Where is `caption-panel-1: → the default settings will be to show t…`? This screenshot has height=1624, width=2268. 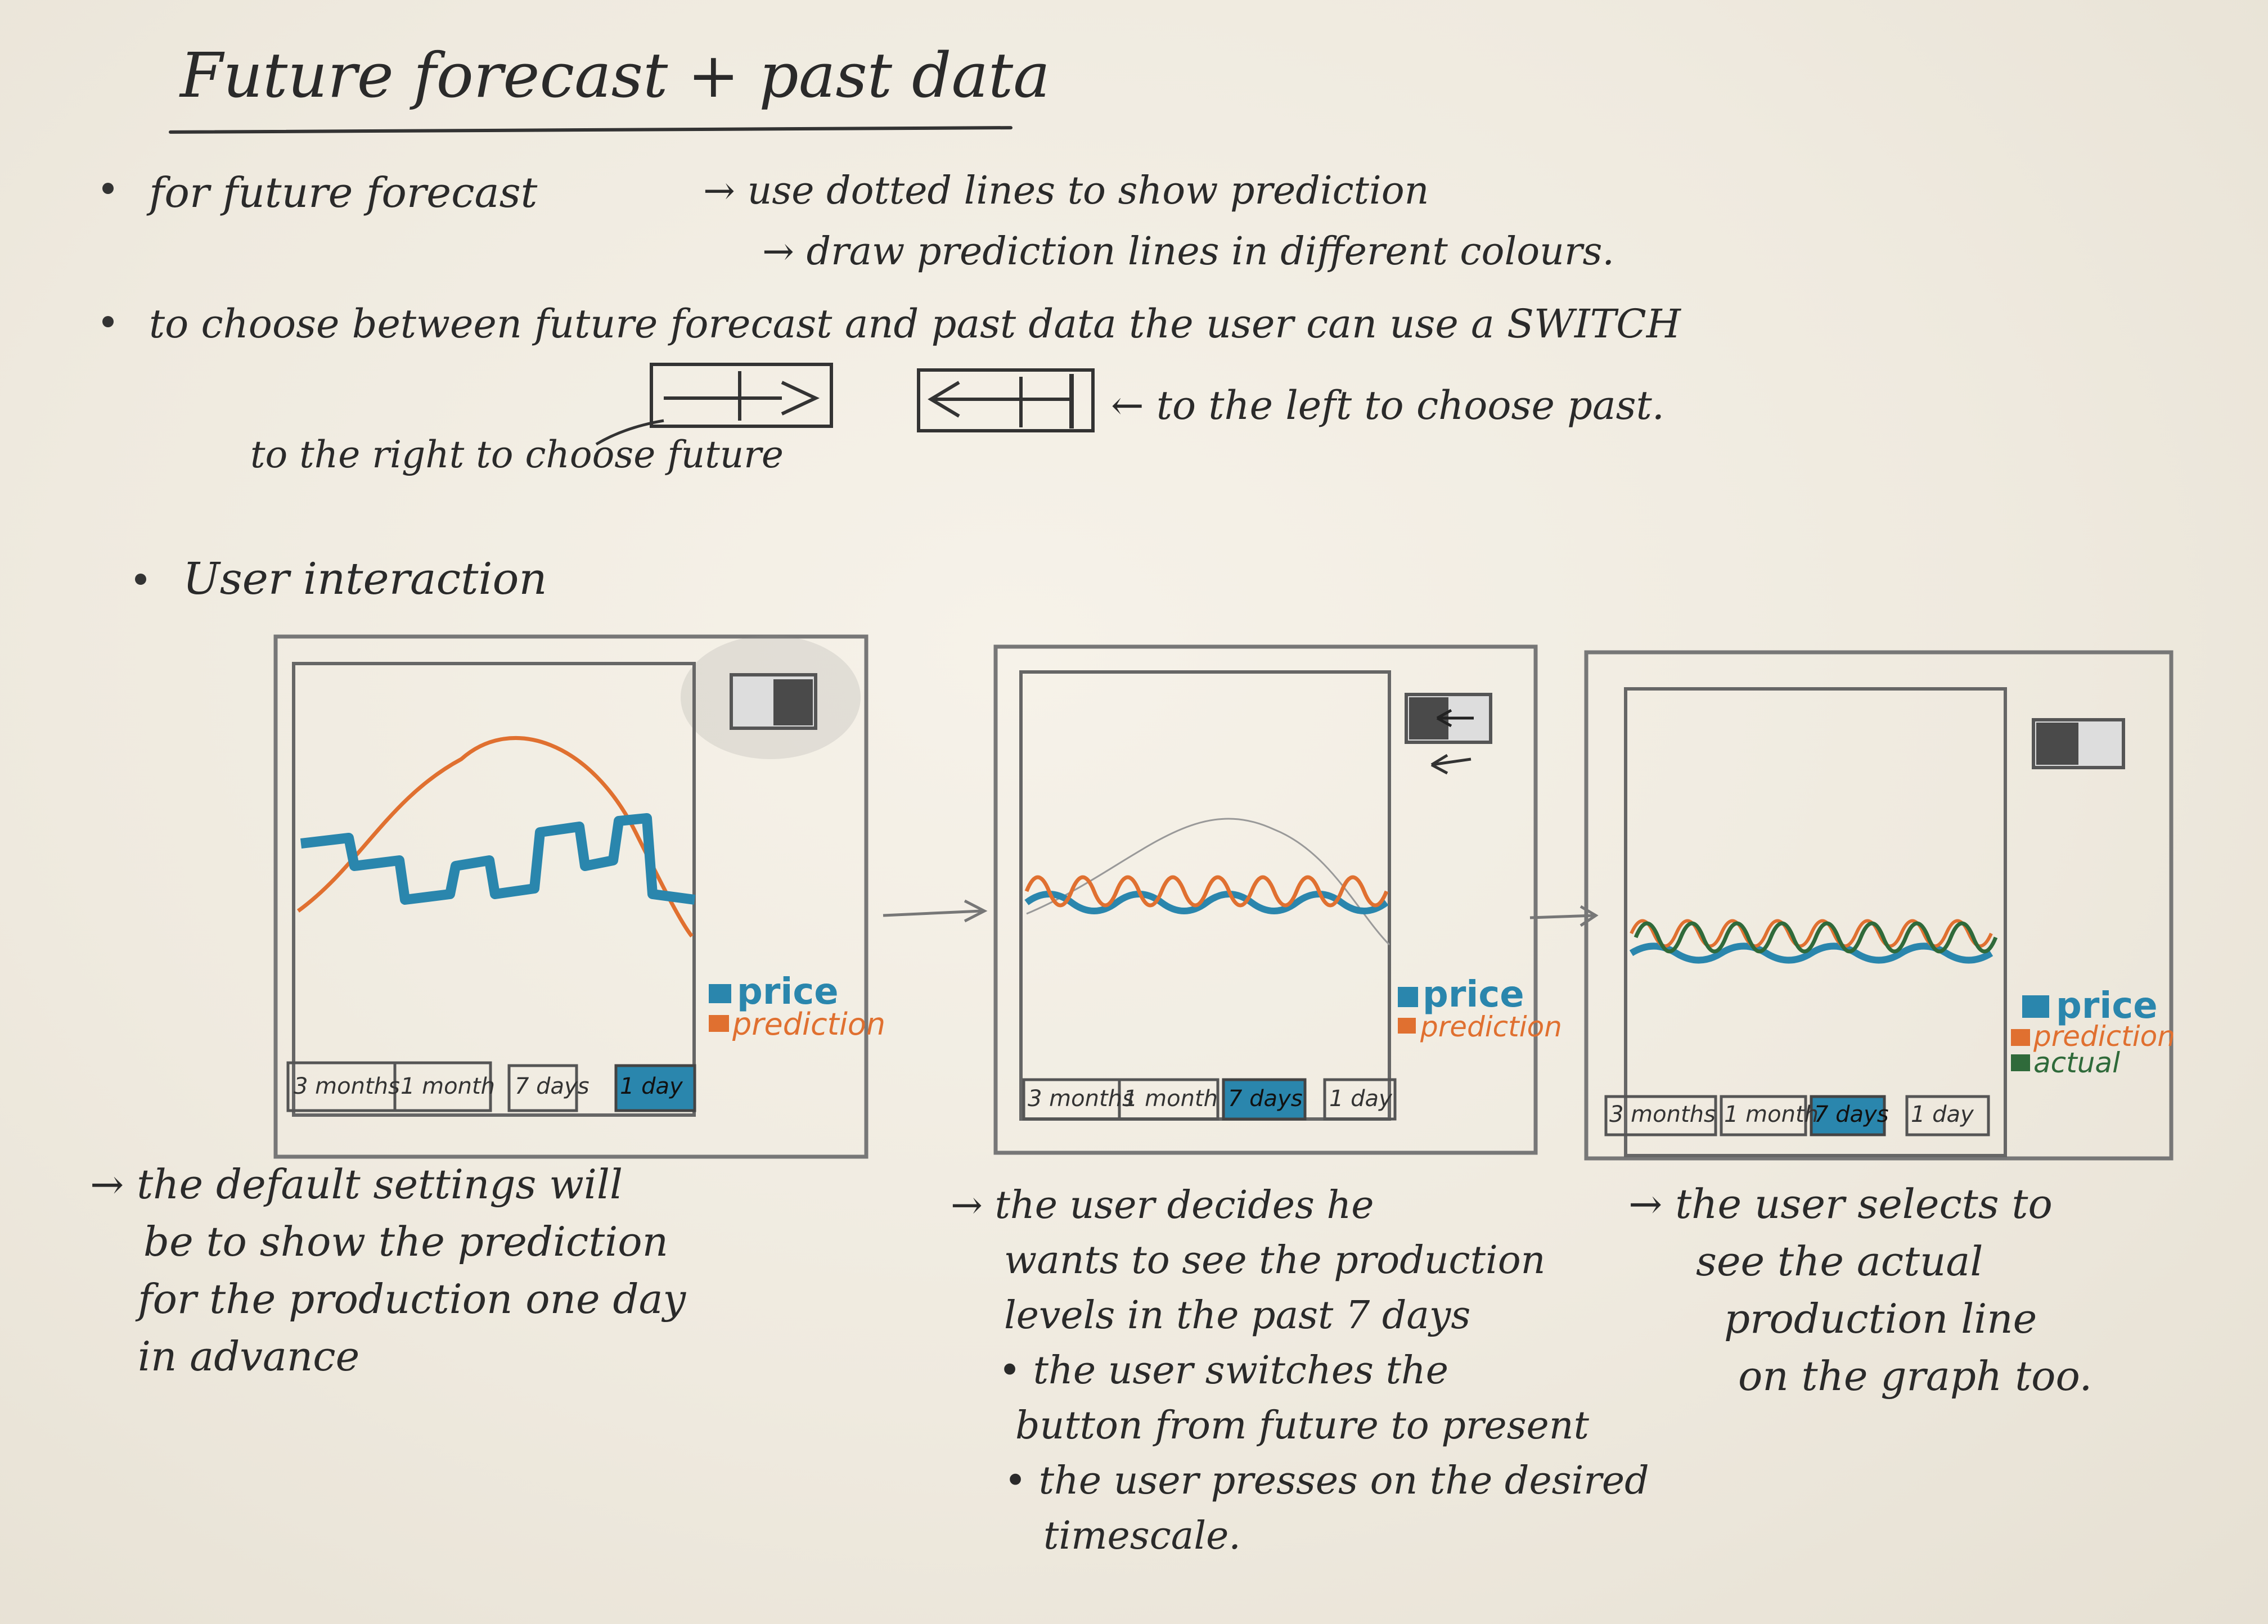
caption-panel-1: → the default settings will be to show t… is located at coordinates (455, 1270).